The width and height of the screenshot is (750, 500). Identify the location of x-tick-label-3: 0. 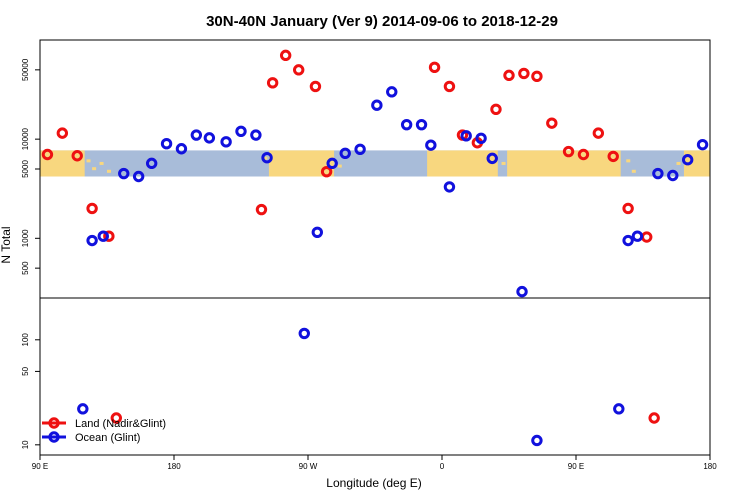
(442, 466).